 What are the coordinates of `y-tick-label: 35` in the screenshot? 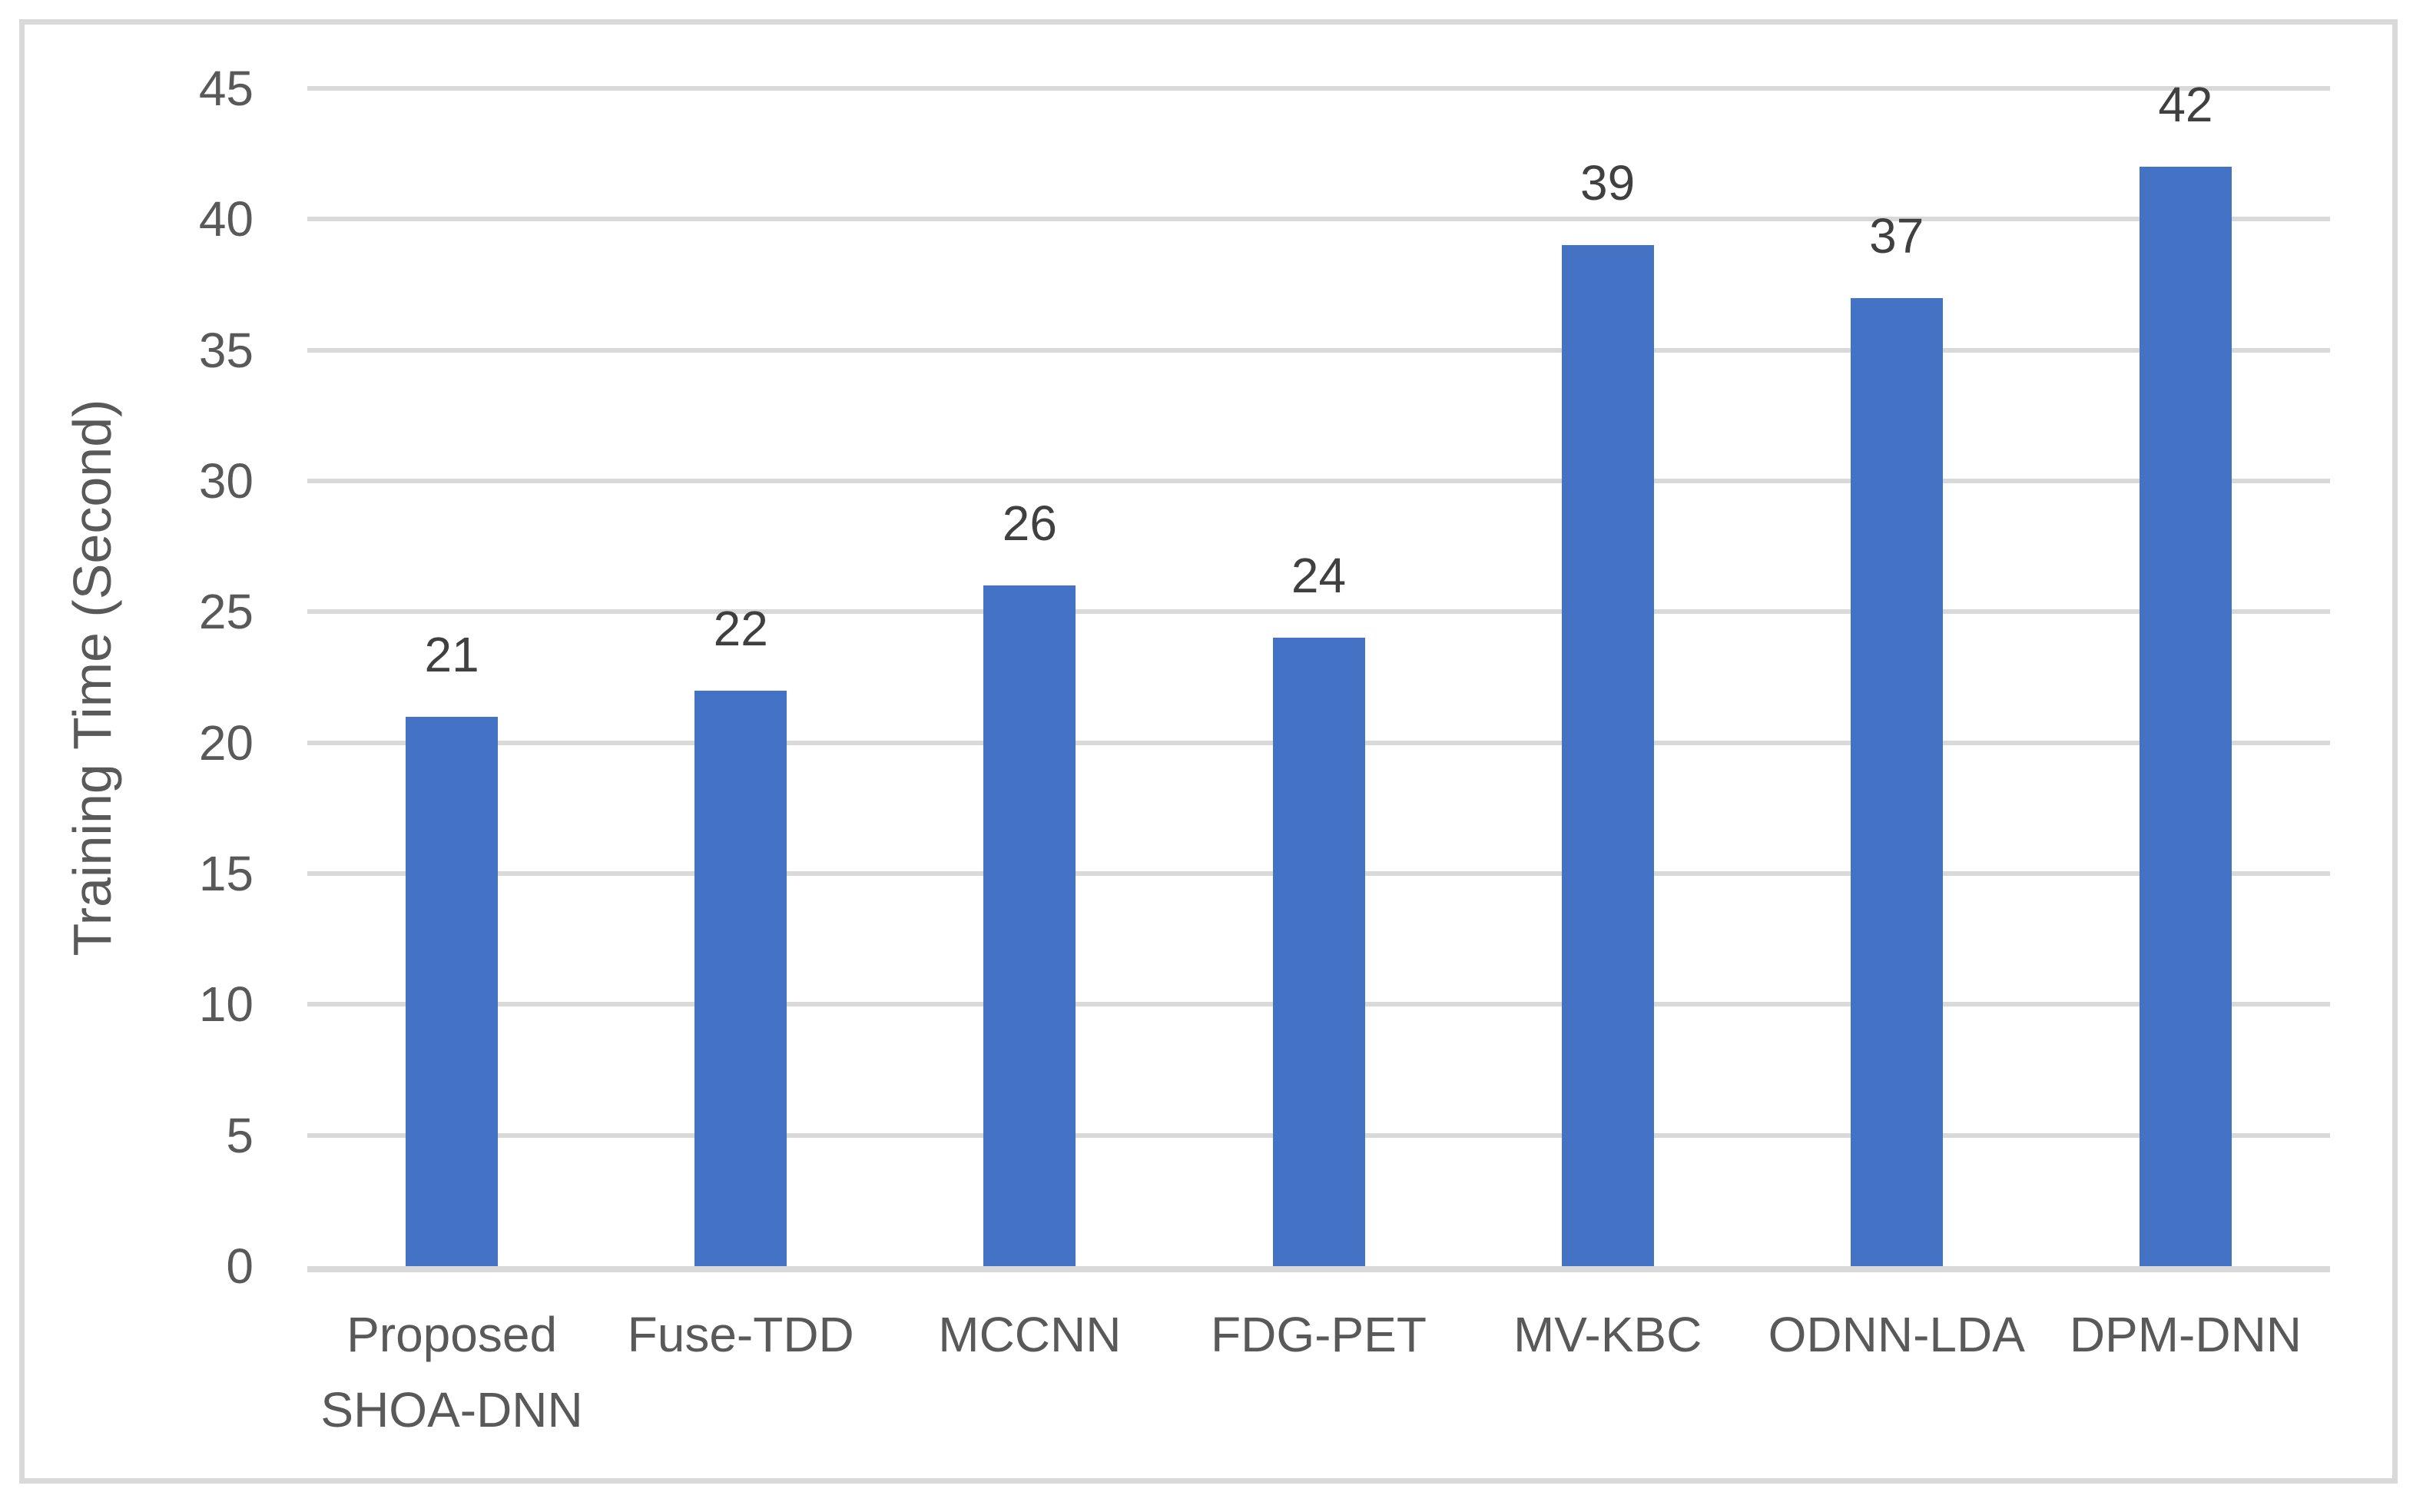 It's located at (226, 350).